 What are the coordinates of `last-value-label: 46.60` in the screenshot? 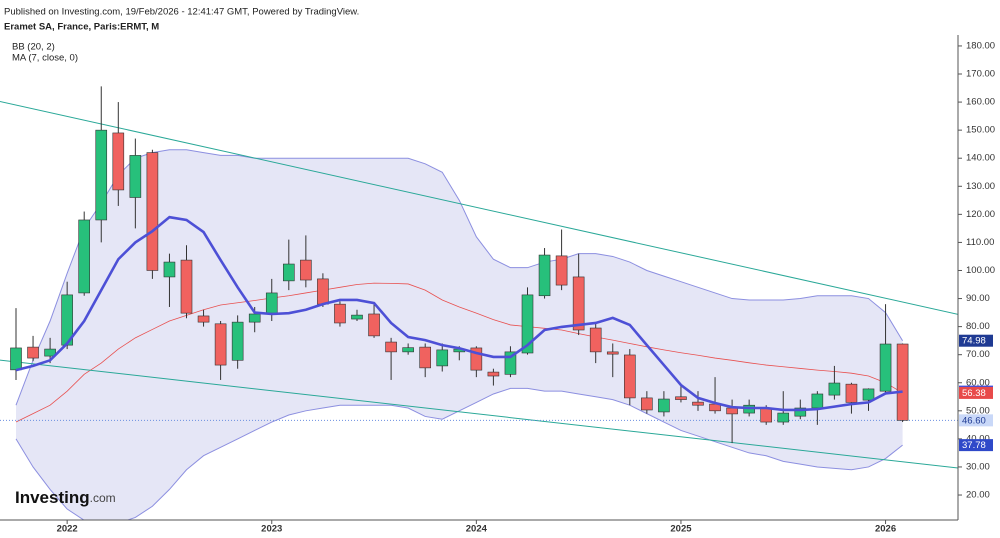 It's located at (974, 420).